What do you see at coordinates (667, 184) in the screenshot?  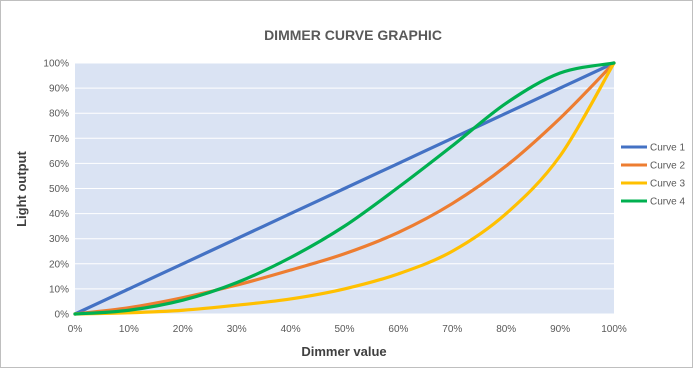 I see `legend-label: Curve 3` at bounding box center [667, 184].